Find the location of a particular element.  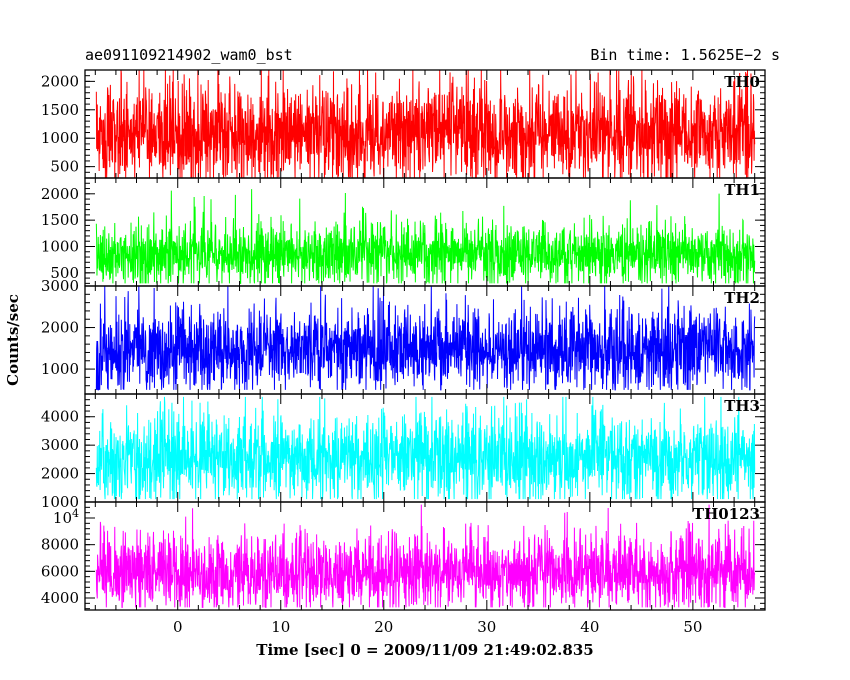

y-tick-label: 6000 is located at coordinates (60, 571).